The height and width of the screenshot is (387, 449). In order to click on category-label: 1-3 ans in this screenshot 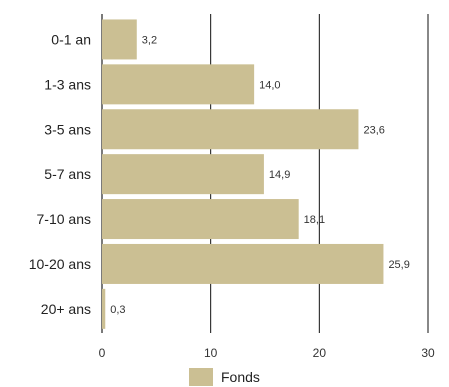, I will do `click(67, 84)`.